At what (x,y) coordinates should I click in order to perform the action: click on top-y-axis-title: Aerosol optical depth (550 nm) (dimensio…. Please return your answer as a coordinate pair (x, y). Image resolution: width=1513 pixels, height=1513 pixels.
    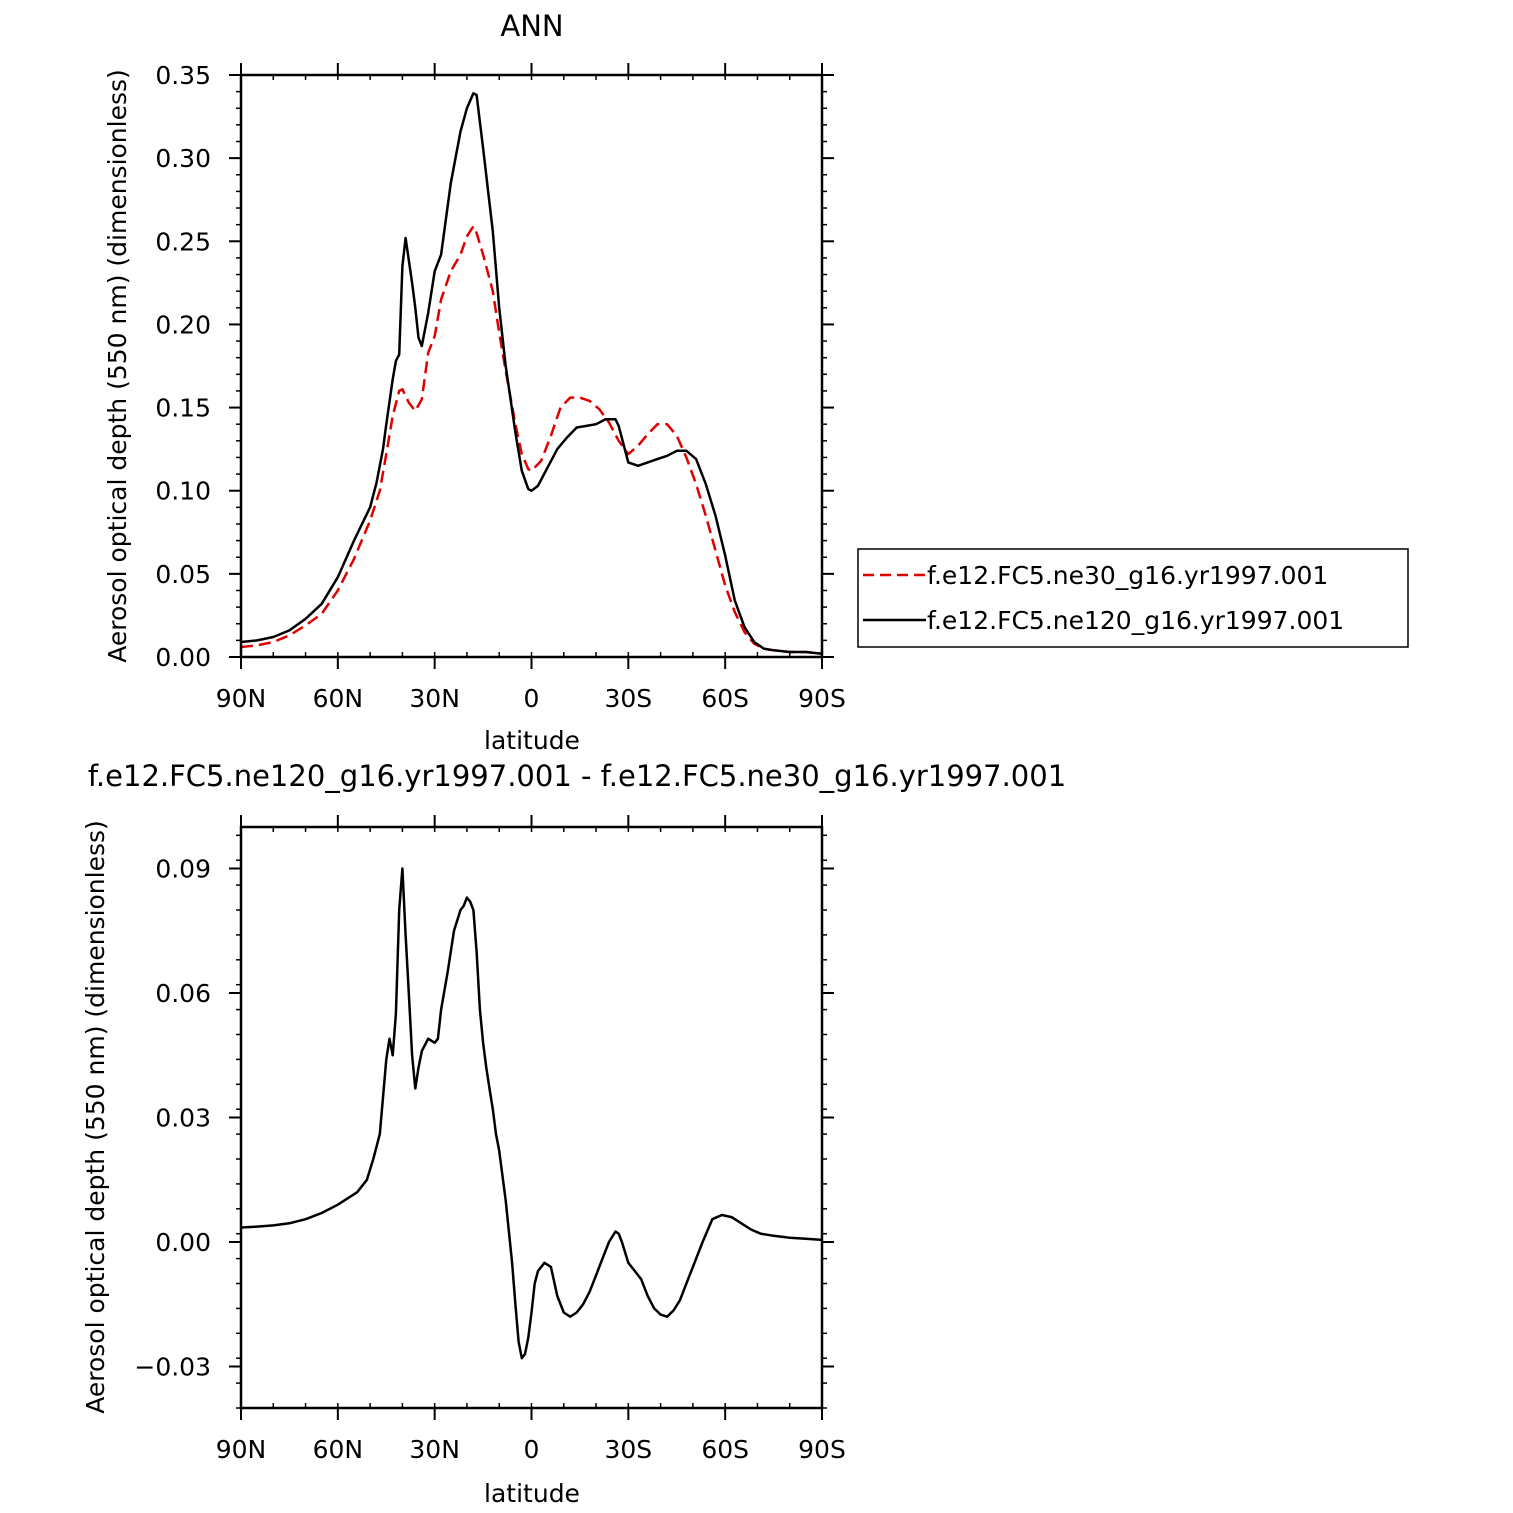
    Looking at the image, I should click on (117, 366).